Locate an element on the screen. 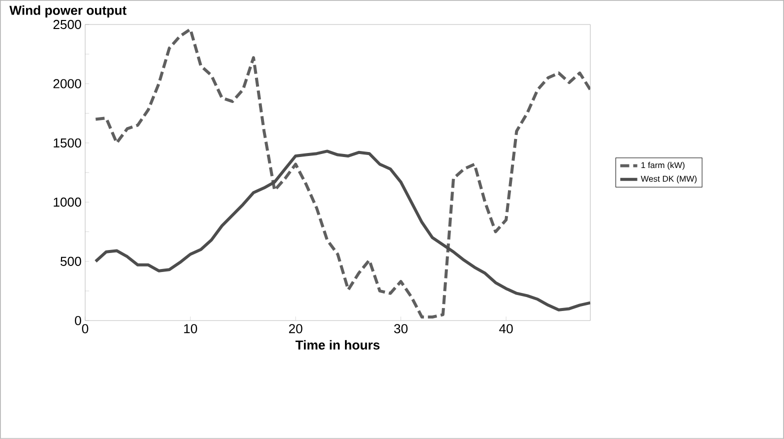 The image size is (784, 439). x-tick-label: 0 is located at coordinates (85, 329).